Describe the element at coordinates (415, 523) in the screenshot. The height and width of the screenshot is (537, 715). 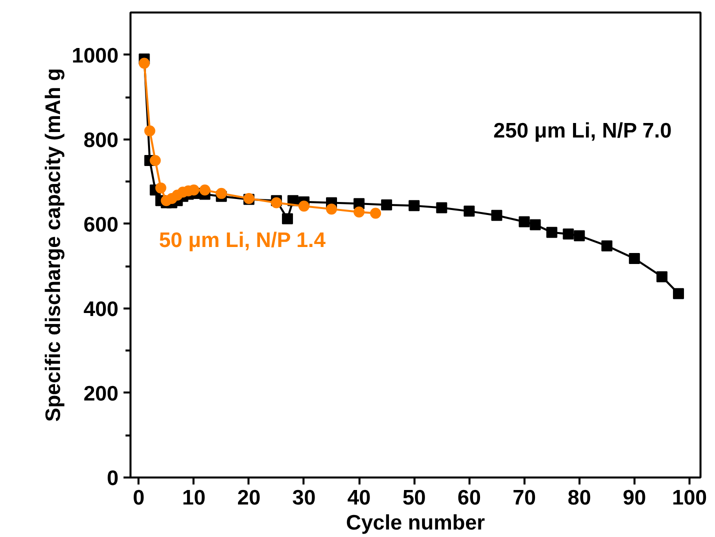
I see `x-axis-title: Cycle number` at that location.